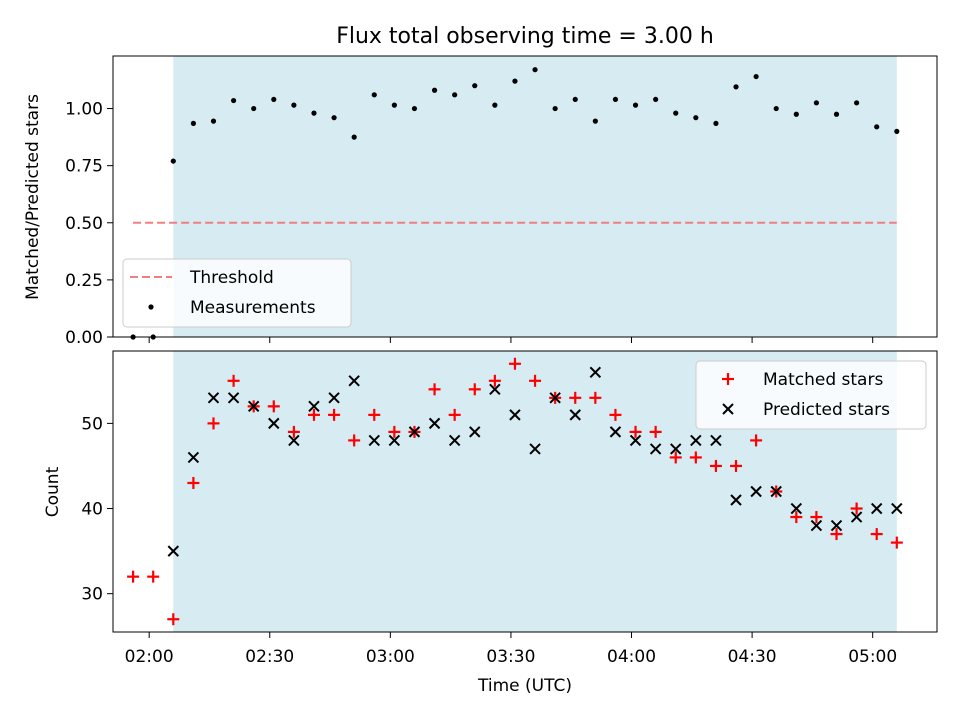  What do you see at coordinates (728, 409) in the screenshot?
I see `legend-predicted-swatch` at bounding box center [728, 409].